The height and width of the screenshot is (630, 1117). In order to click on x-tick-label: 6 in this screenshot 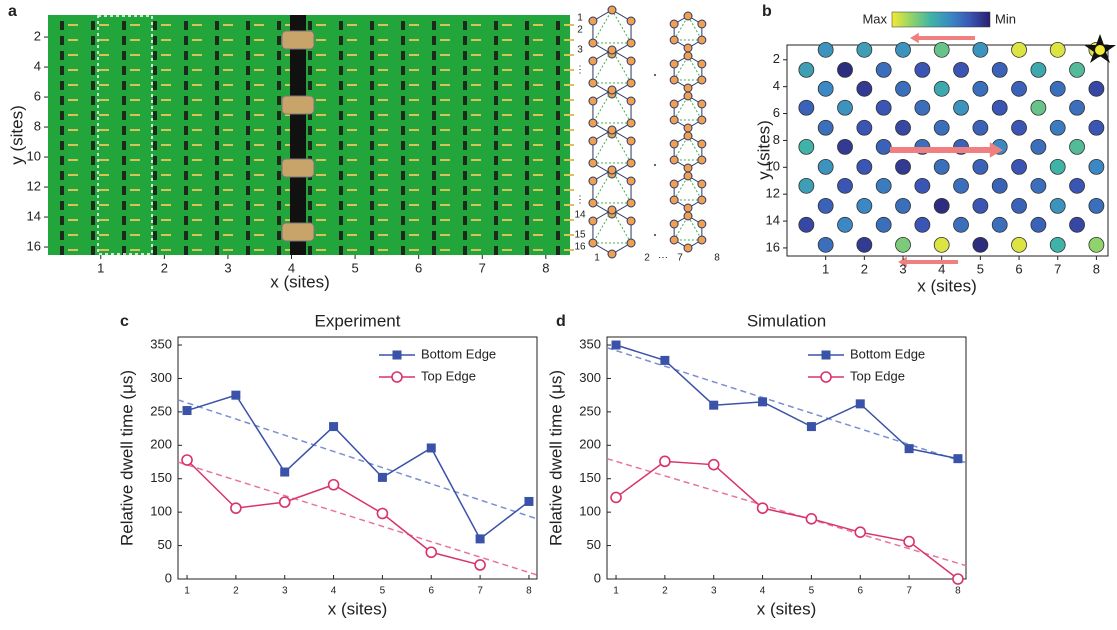, I will do `click(418, 267)`.